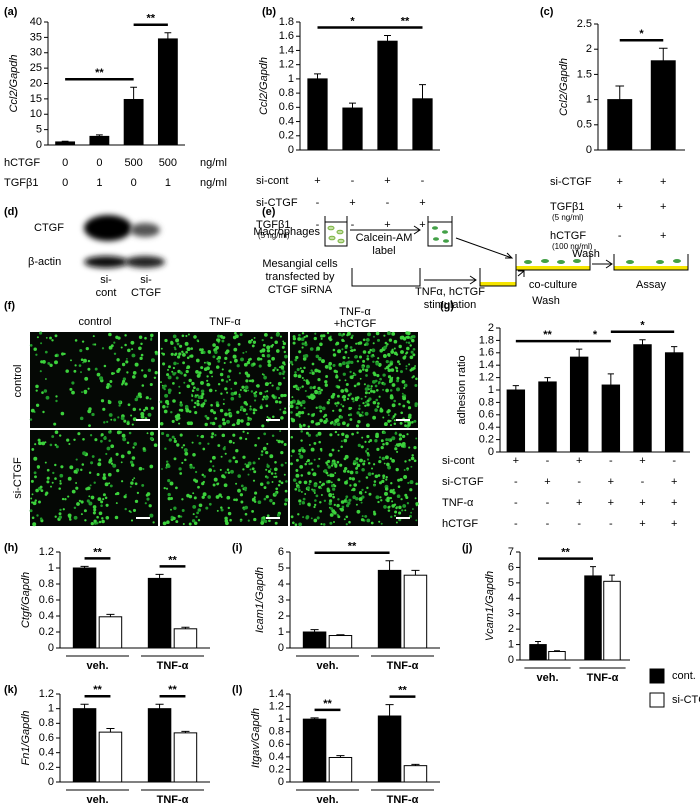 Image resolution: width=700 pixels, height=808 pixels. What do you see at coordinates (589, 150) in the screenshot?
I see `y-tick-label: 0` at bounding box center [589, 150].